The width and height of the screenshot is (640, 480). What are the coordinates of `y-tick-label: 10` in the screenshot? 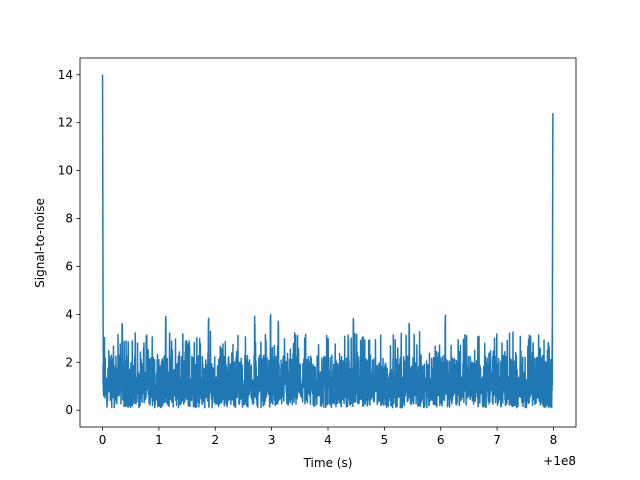 It's located at (65, 171).